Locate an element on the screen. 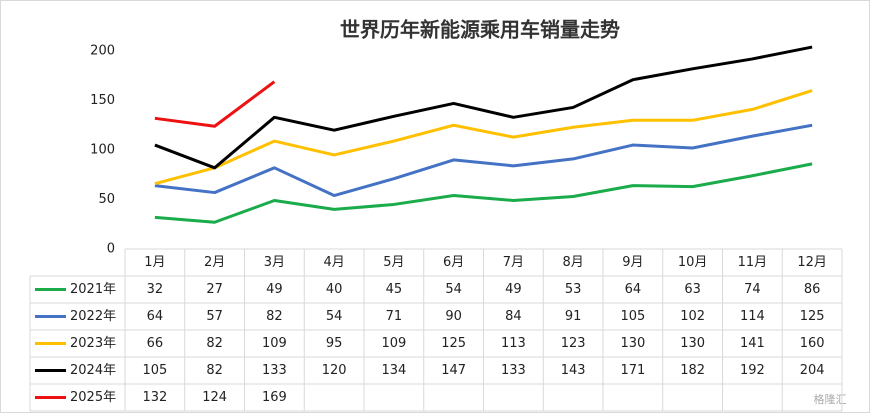  x-tick-label: 3月 is located at coordinates (274, 262).